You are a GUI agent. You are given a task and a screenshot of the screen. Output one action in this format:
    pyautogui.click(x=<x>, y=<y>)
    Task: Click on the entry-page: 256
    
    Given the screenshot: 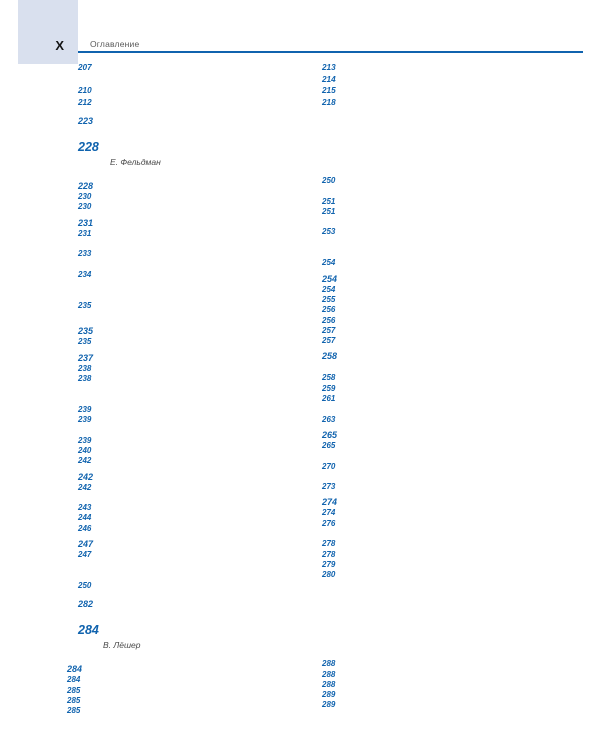 What is the action you would take?
    pyautogui.click(x=435, y=310)
    